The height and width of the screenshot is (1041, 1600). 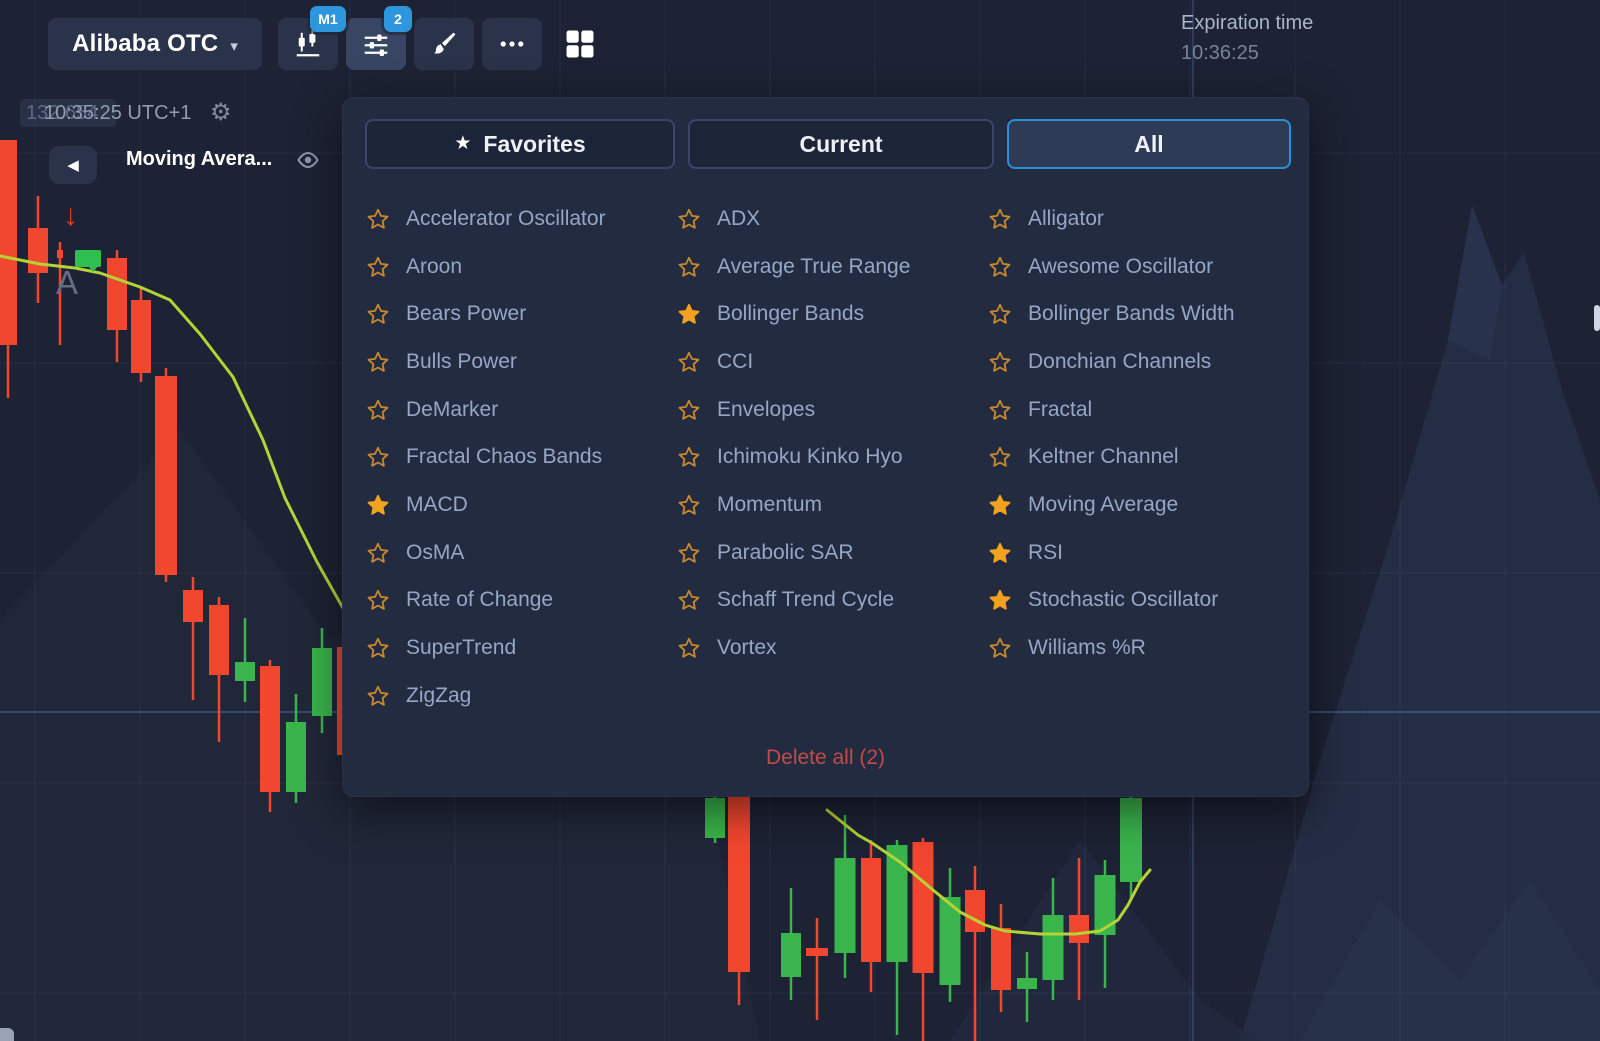 I want to click on chevron-down-icon: ▾, so click(x=234, y=46).